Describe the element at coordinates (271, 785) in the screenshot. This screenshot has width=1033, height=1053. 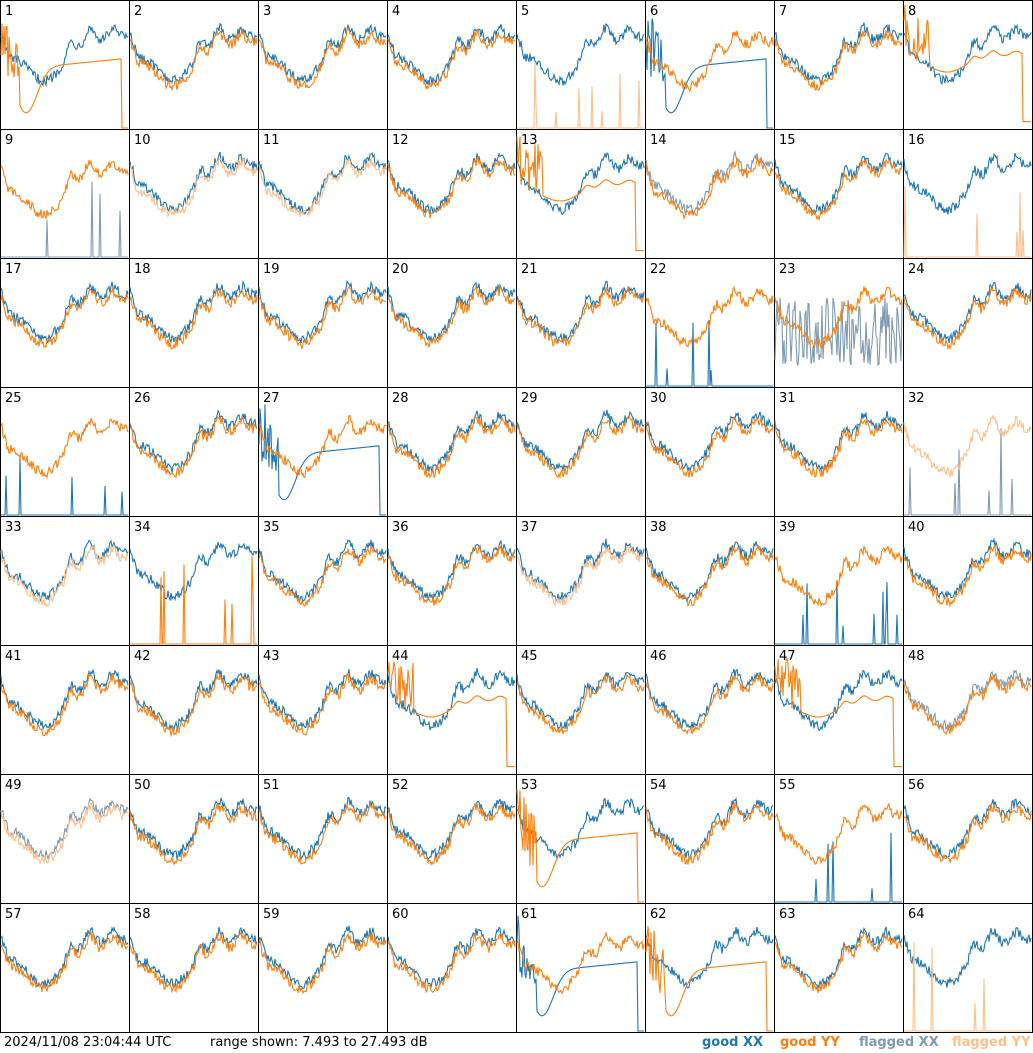
I see `antenna-number-51: 51` at that location.